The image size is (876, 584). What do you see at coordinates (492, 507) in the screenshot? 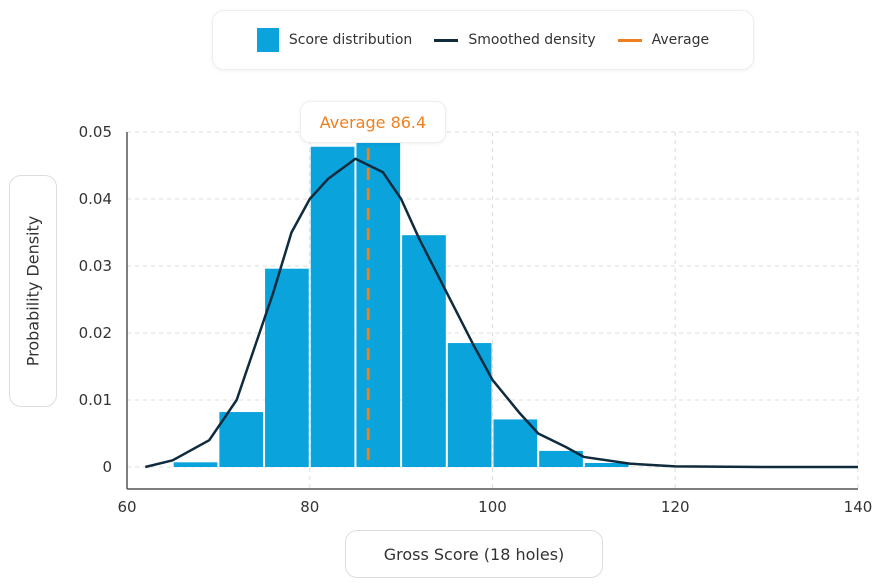
I see `x-tick-label: 100` at bounding box center [492, 507].